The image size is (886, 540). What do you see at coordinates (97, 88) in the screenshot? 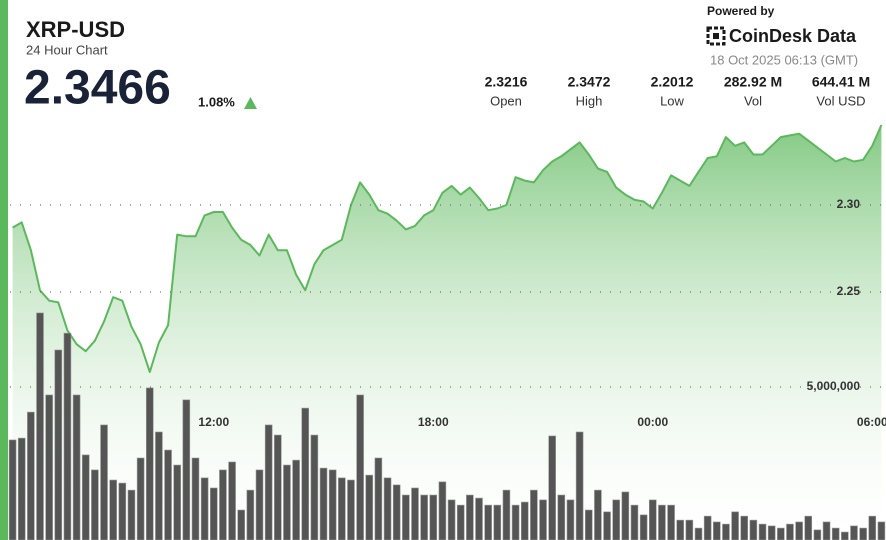
I see `price: 2.3466` at bounding box center [97, 88].